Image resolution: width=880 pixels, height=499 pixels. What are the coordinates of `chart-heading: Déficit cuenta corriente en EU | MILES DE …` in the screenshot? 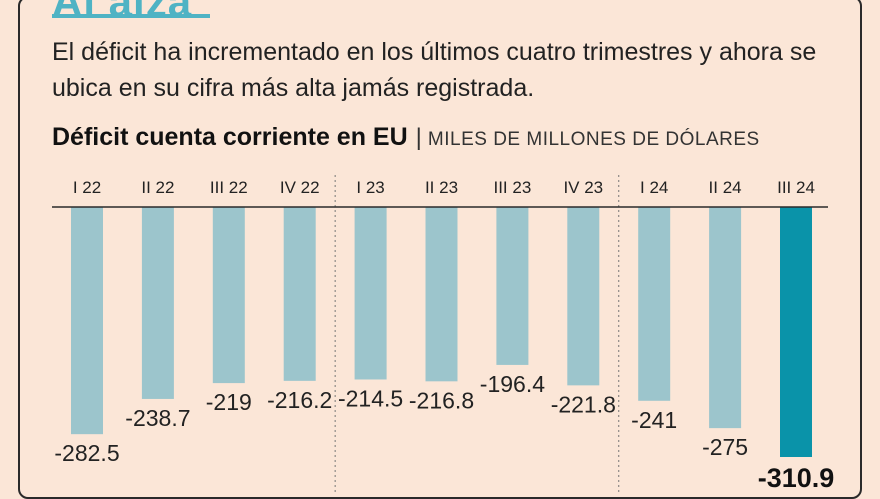 It's located at (406, 137).